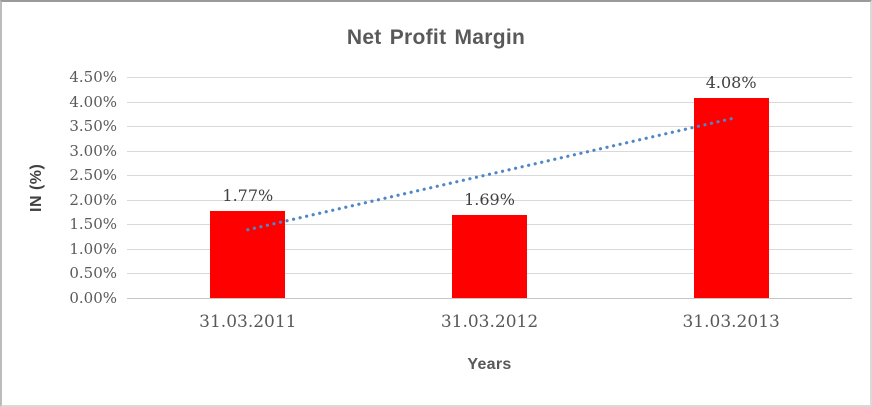 The width and height of the screenshot is (872, 407). What do you see at coordinates (248, 322) in the screenshot?
I see `x-category-label: 31.03.2011` at bounding box center [248, 322].